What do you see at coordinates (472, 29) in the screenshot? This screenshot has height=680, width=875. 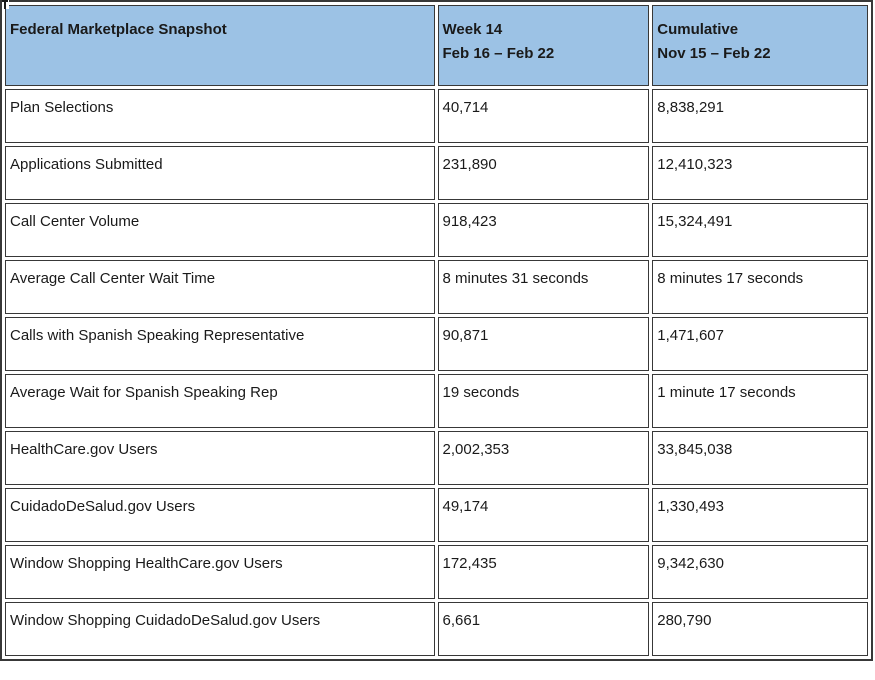 I see `header-week-label: Week 14` at bounding box center [472, 29].